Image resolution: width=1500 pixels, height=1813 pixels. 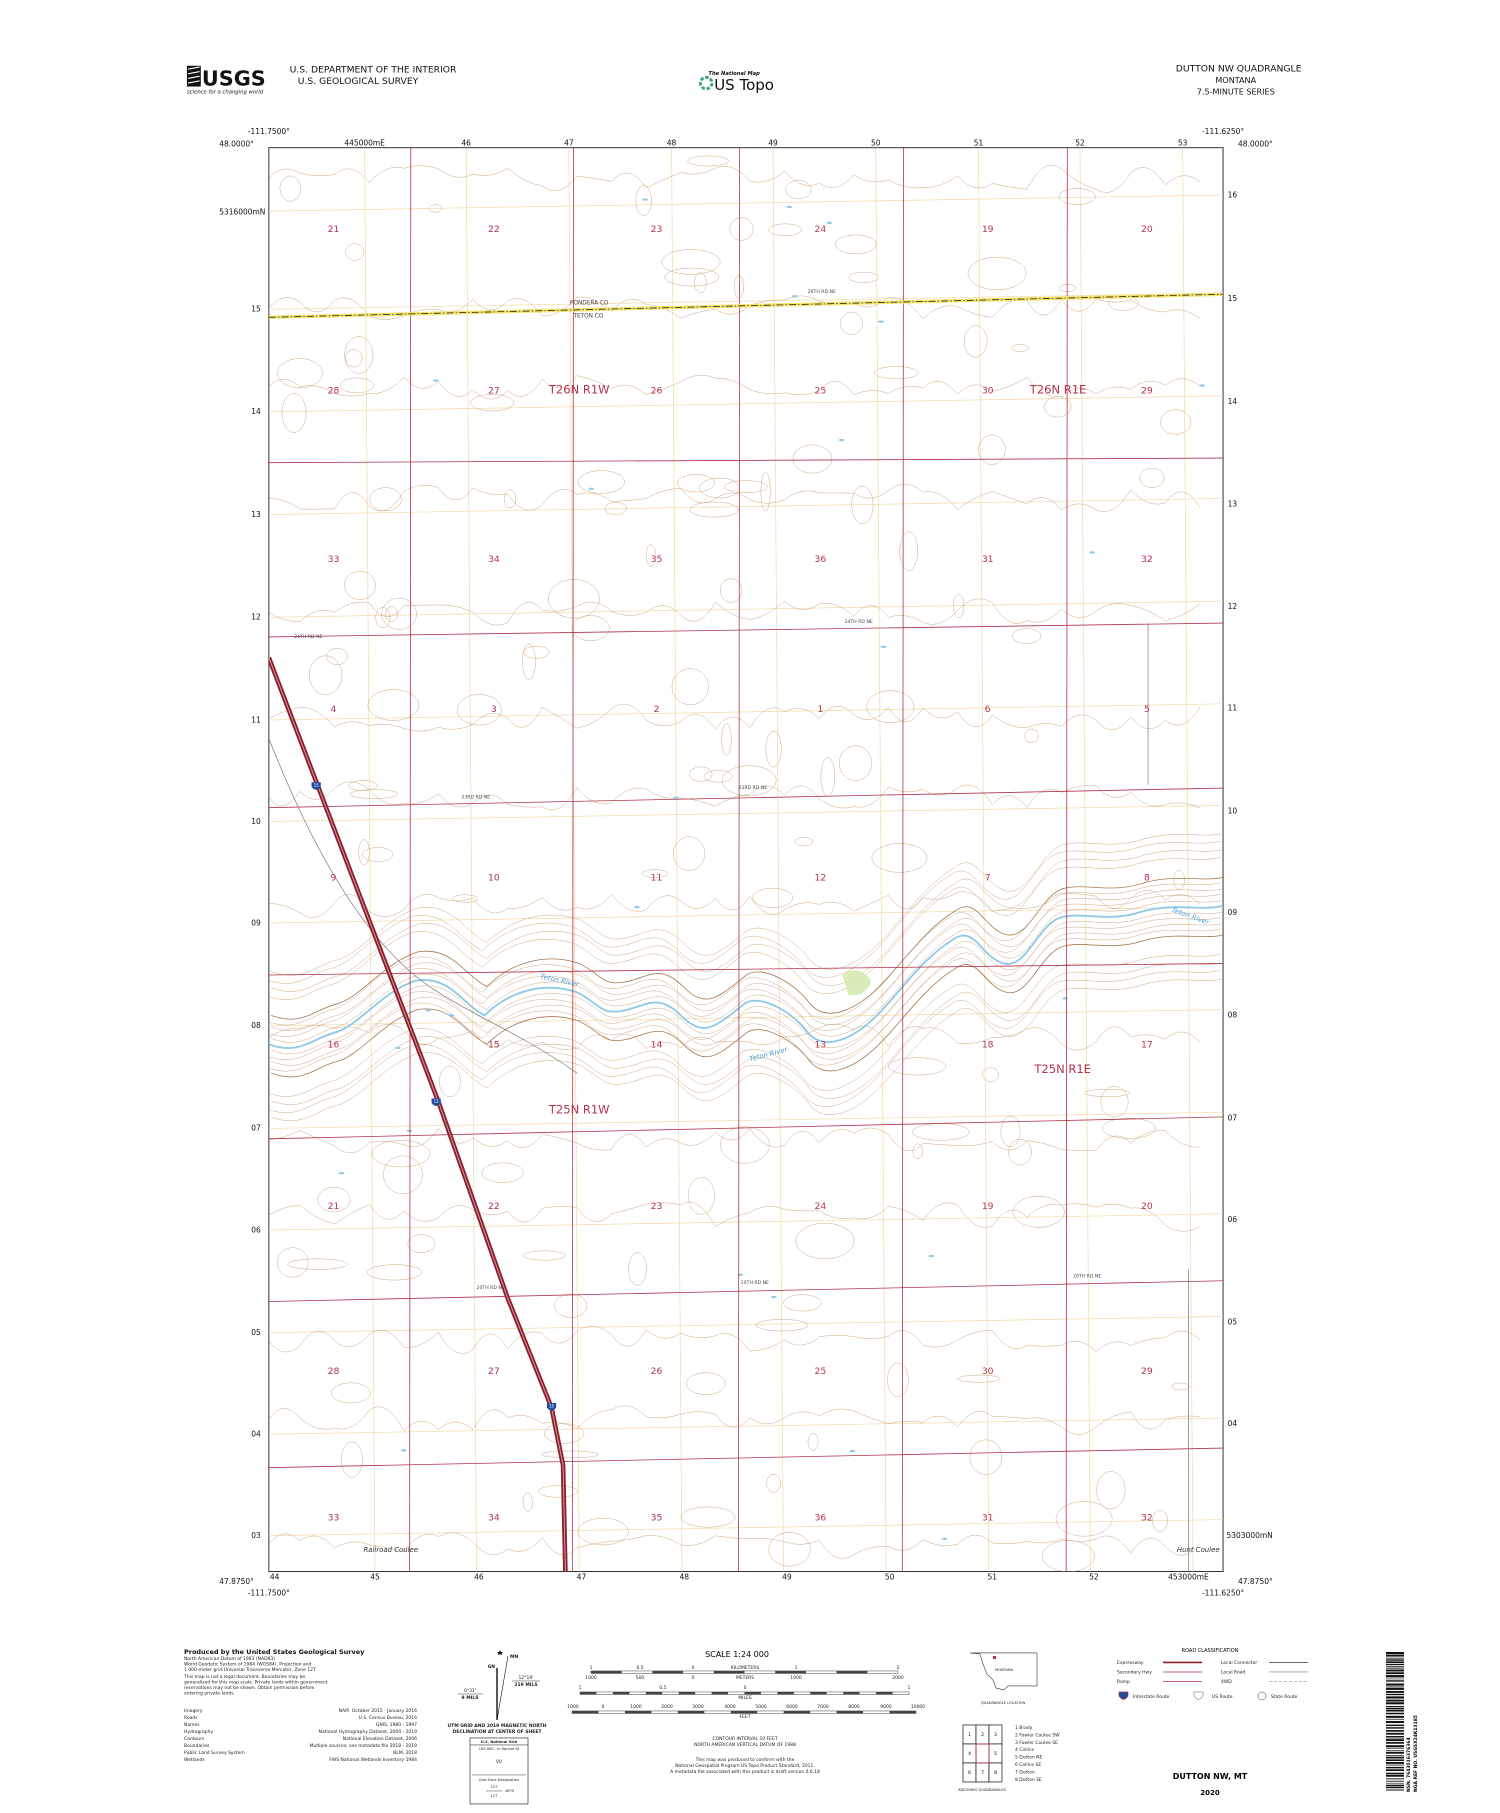 I want to click on section-number: 22, so click(x=494, y=229).